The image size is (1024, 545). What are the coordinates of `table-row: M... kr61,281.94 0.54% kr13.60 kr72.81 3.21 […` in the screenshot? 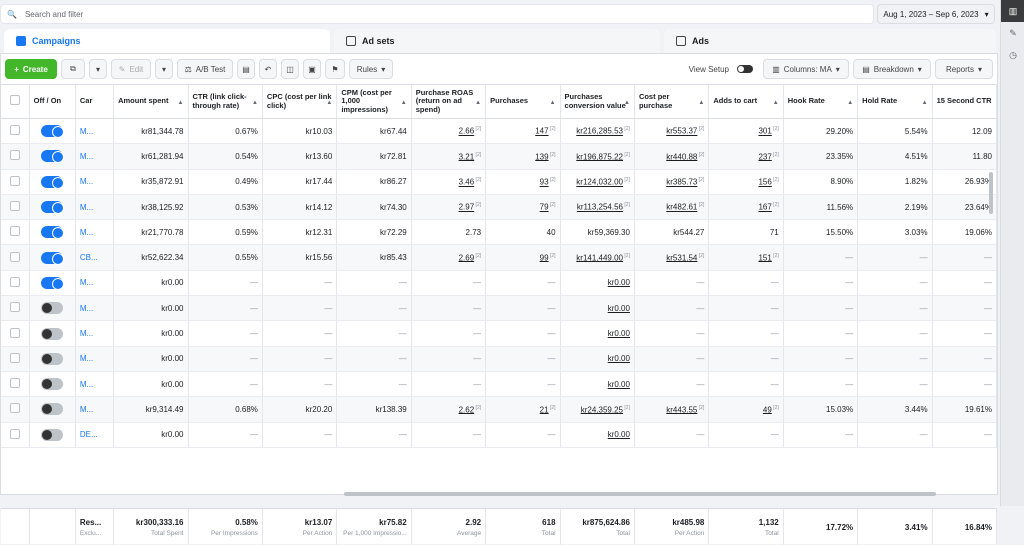 It's located at (499, 156).